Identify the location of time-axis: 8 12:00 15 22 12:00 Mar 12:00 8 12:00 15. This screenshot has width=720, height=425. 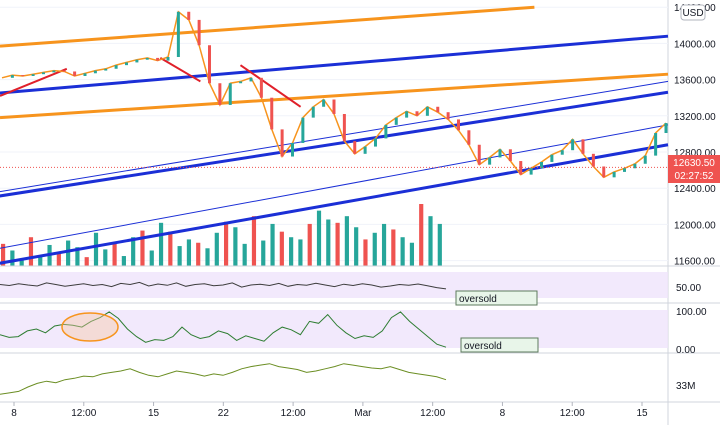
(329, 410).